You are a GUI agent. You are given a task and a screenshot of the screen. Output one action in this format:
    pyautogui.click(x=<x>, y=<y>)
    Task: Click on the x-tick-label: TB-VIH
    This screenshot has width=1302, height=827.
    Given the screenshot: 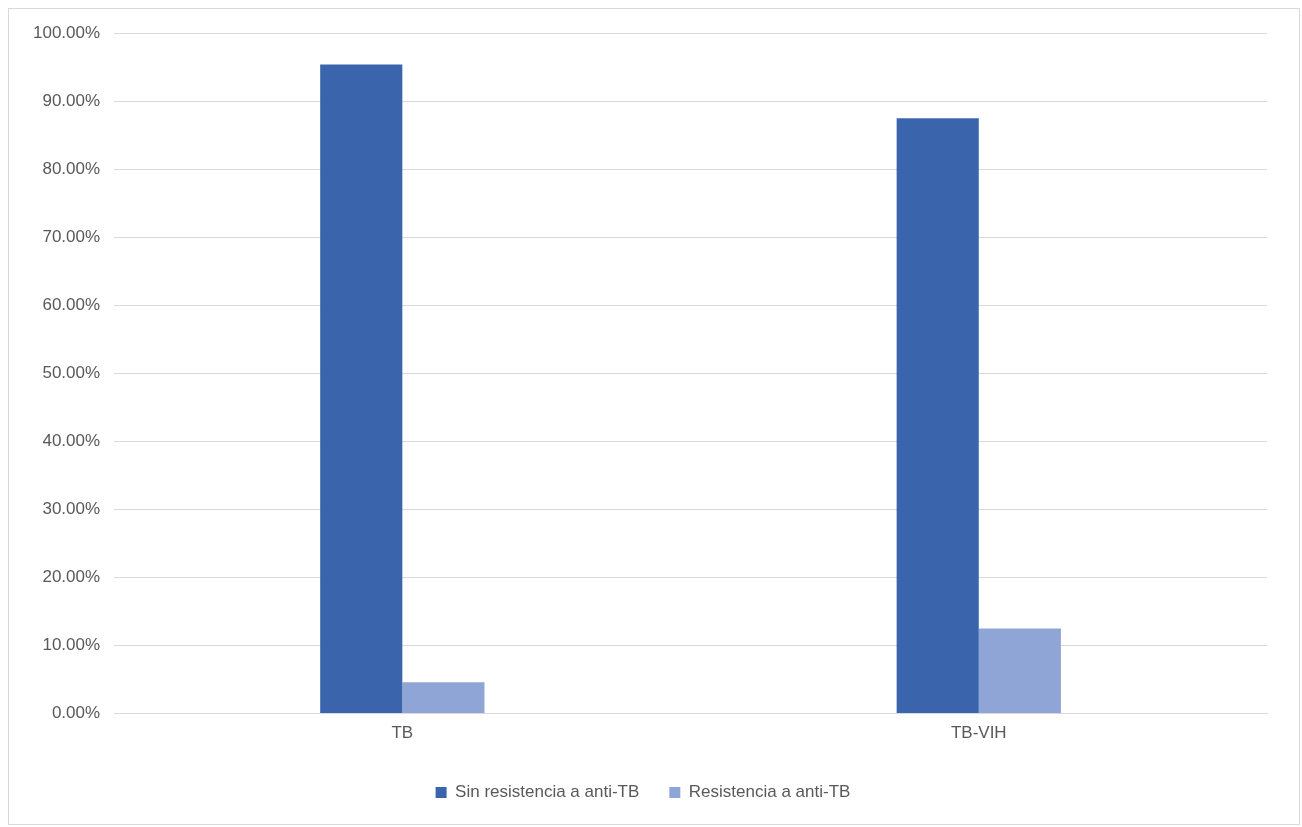 What is the action you would take?
    pyautogui.click(x=978, y=733)
    